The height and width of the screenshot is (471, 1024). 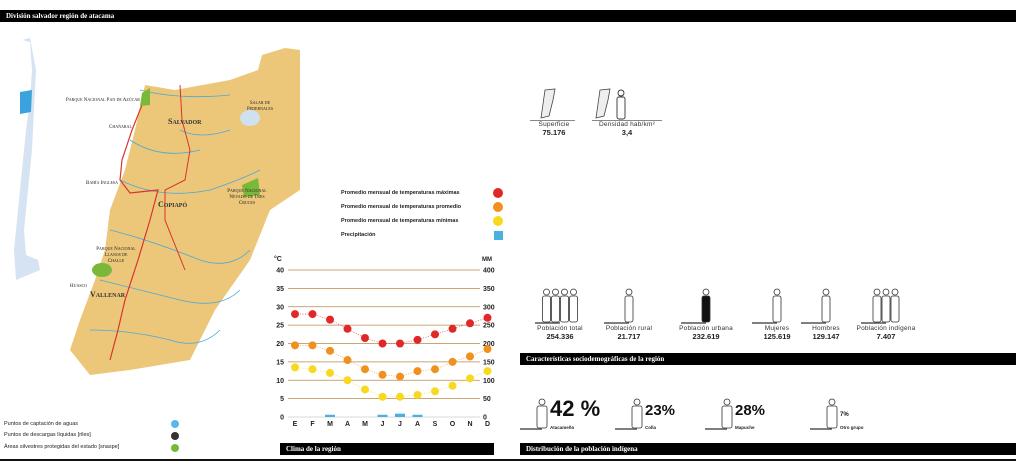 What do you see at coordinates (582, 449) in the screenshot?
I see `indigena-title: Distribución de la población indígena` at bounding box center [582, 449].